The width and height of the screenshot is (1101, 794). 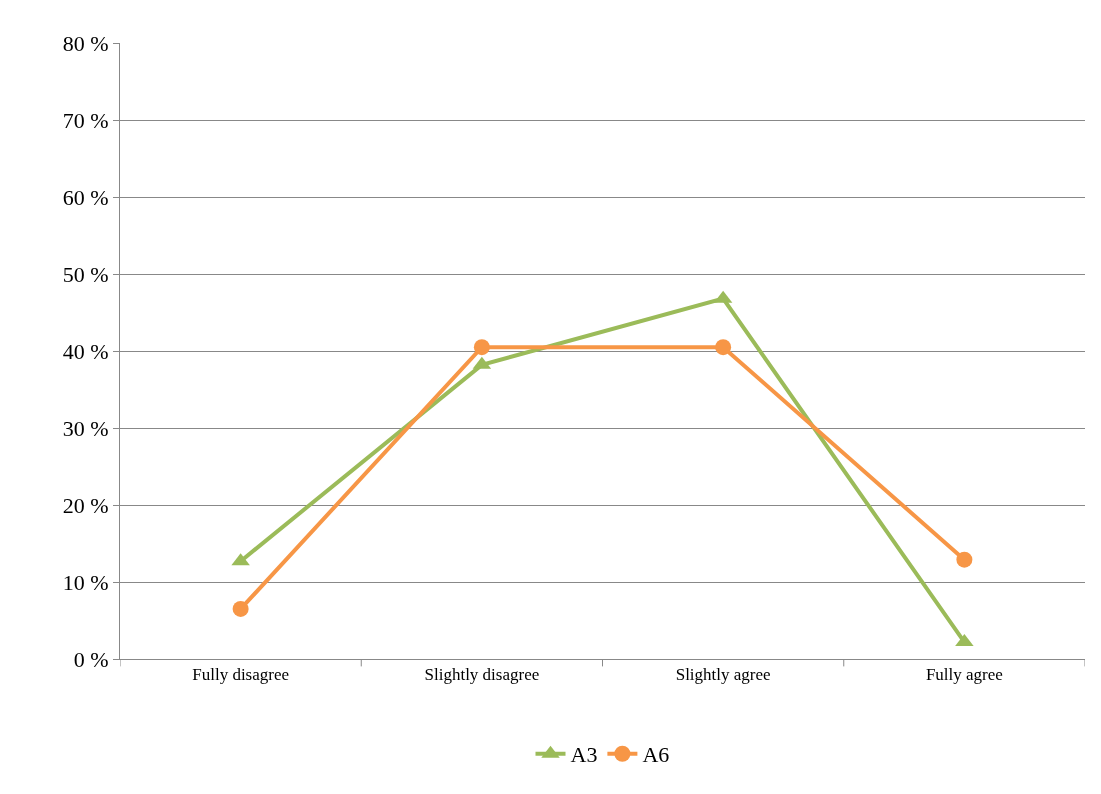 I want to click on x-tick-label: Slightly disagree, so click(x=482, y=675).